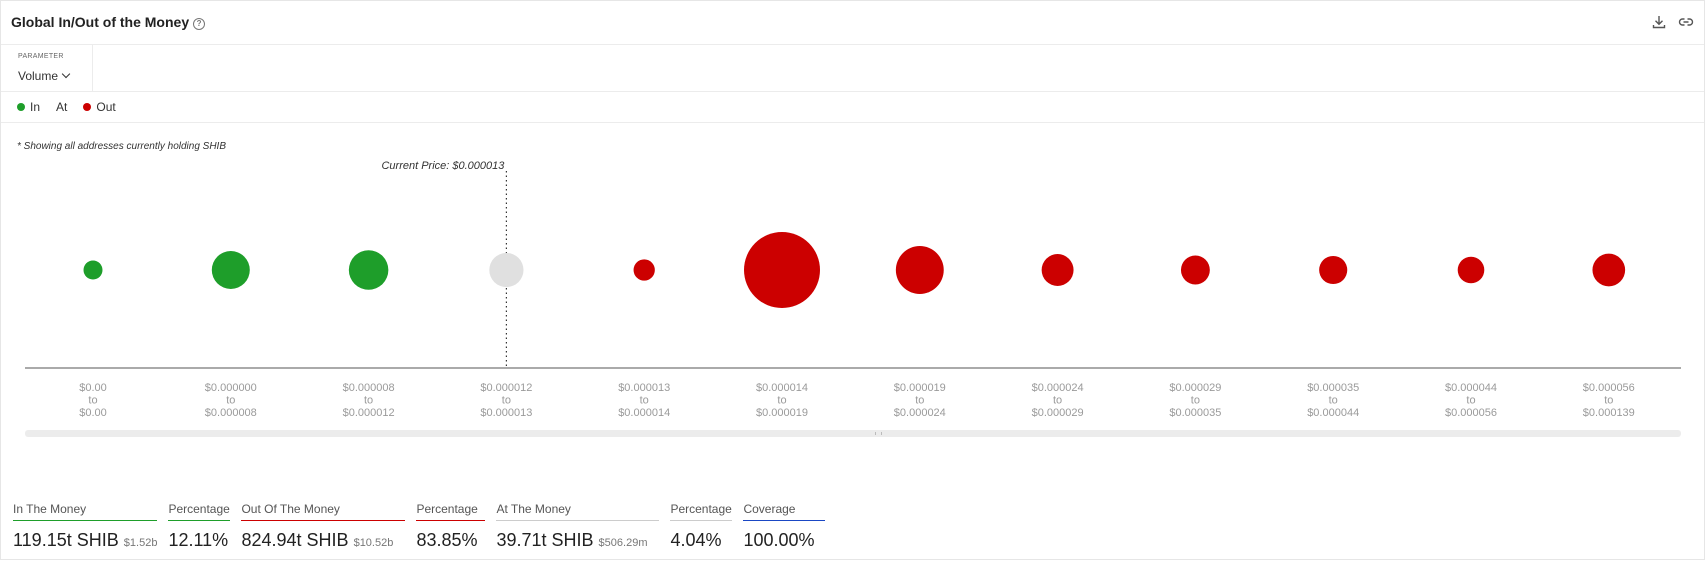  I want to click on legend-label-at: At, so click(62, 107).